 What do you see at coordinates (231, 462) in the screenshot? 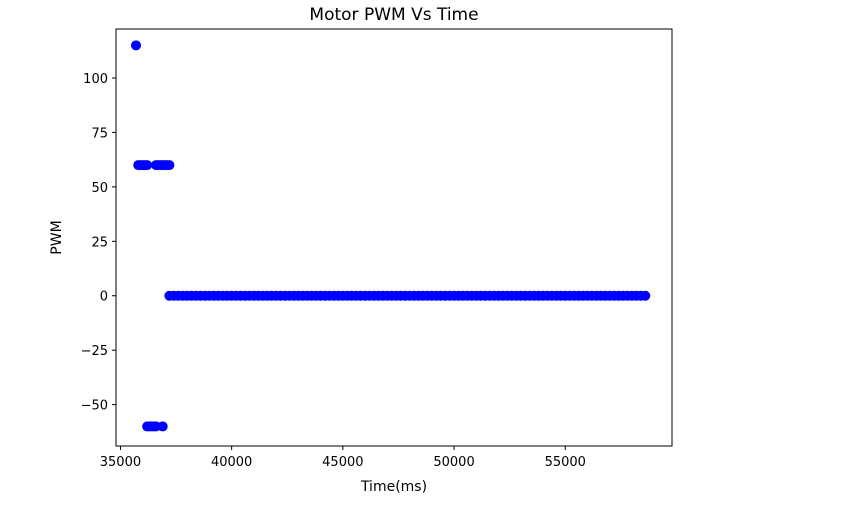
I see `x-tick-label: 40000` at bounding box center [231, 462].